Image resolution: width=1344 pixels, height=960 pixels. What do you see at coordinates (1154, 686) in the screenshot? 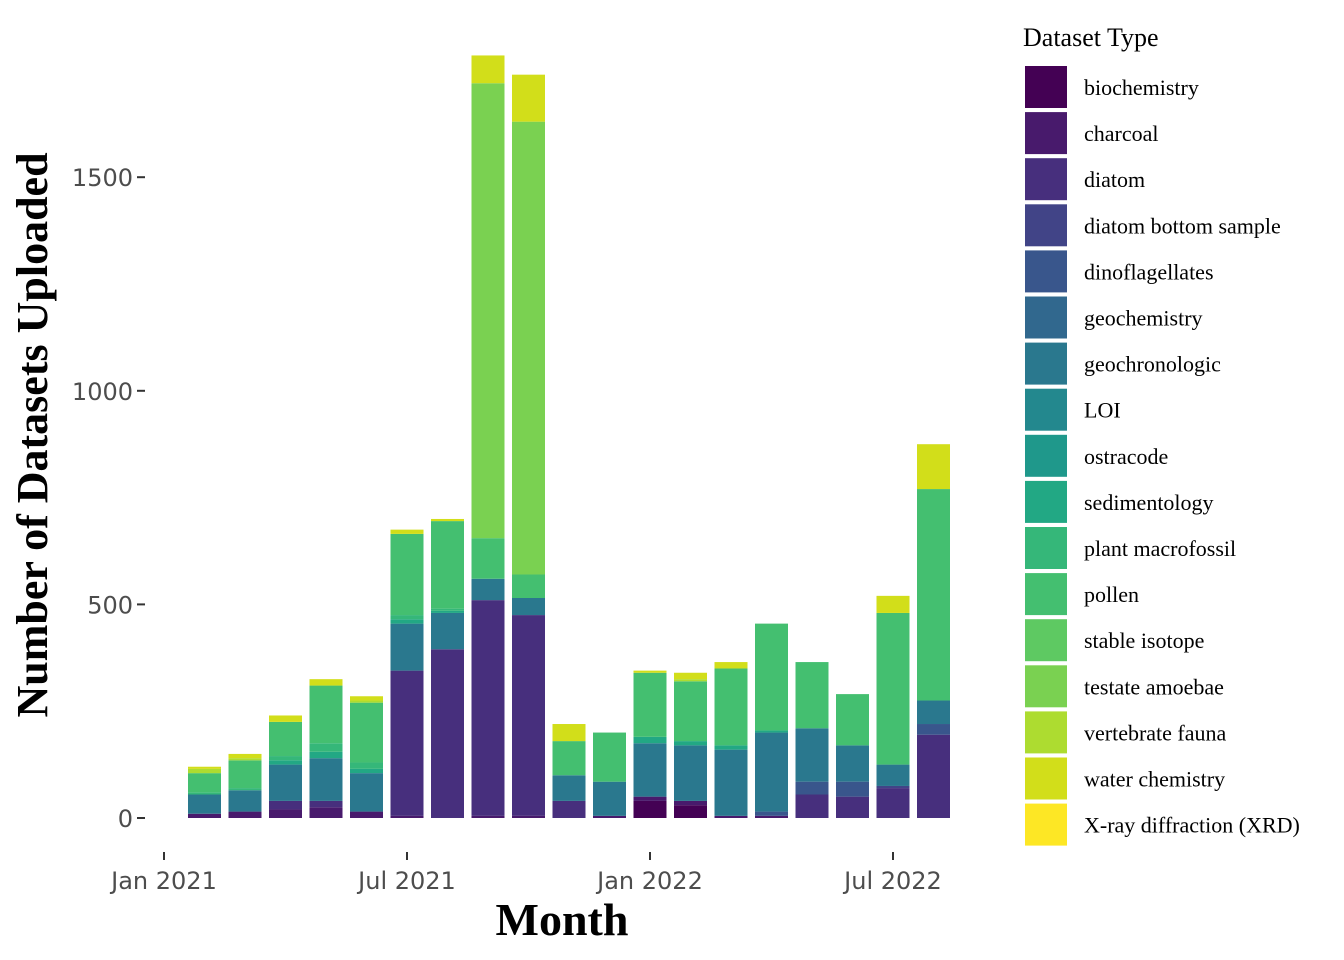
I see `legend-label: testate amoebae` at bounding box center [1154, 686].